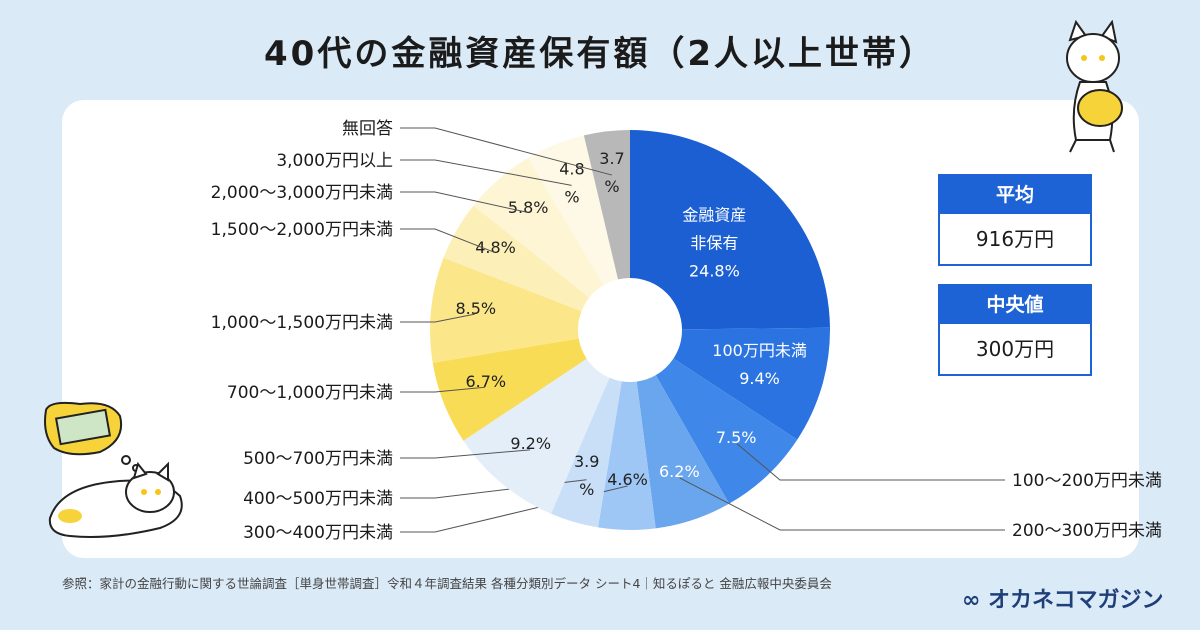 The width and height of the screenshot is (1200, 630). I want to click on slice-value-label: 8.5%, so click(475, 308).